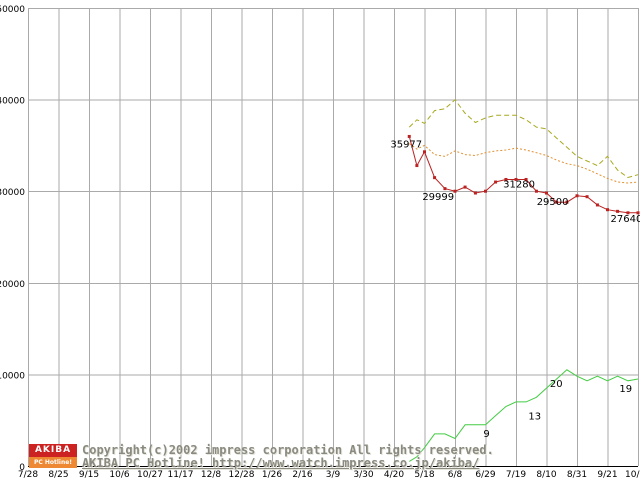 The height and width of the screenshot is (480, 640). Describe the element at coordinates (302, 475) in the screenshot. I see `x-tick-label: 2/16` at that location.